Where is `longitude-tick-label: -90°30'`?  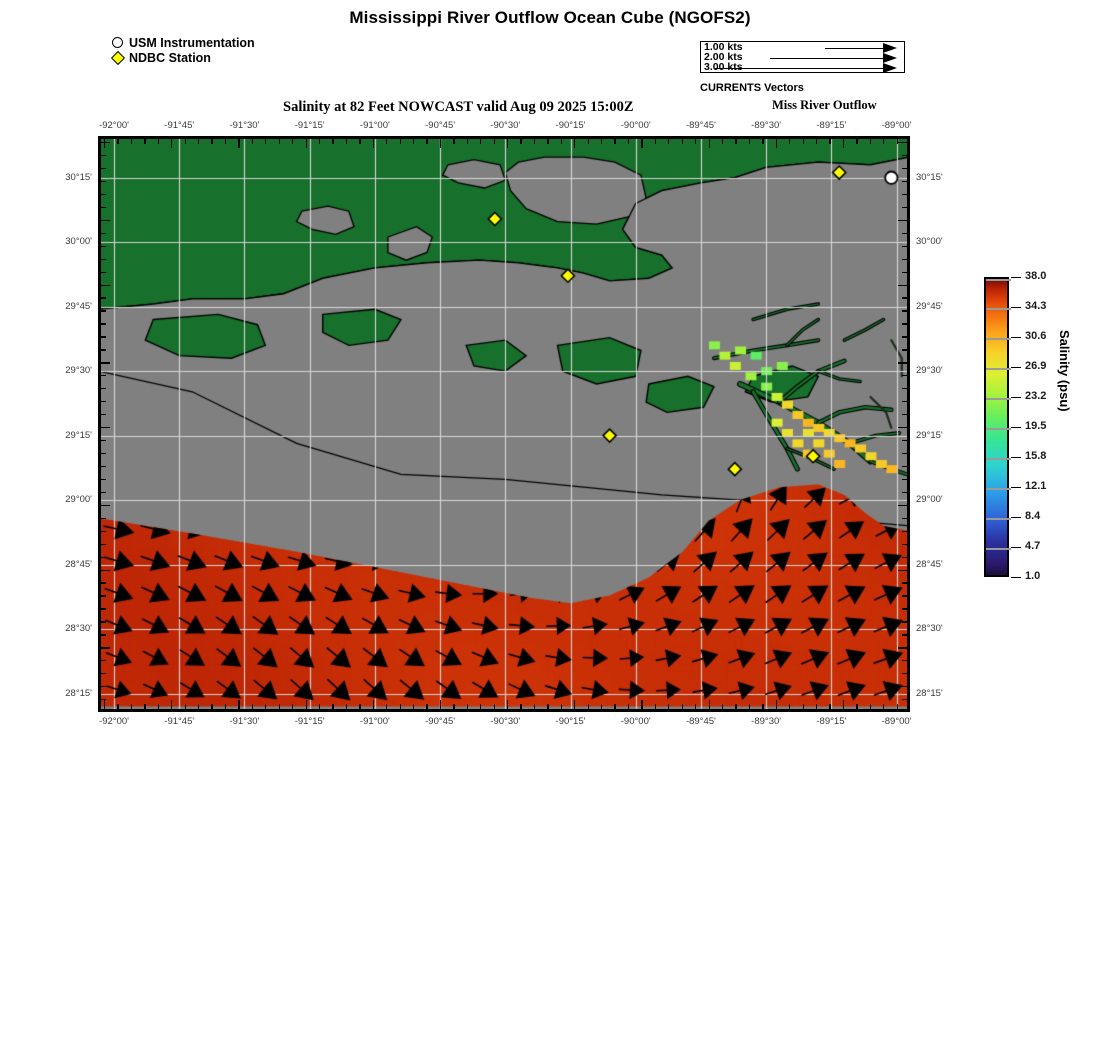
longitude-tick-label: -90°30' is located at coordinates (505, 125).